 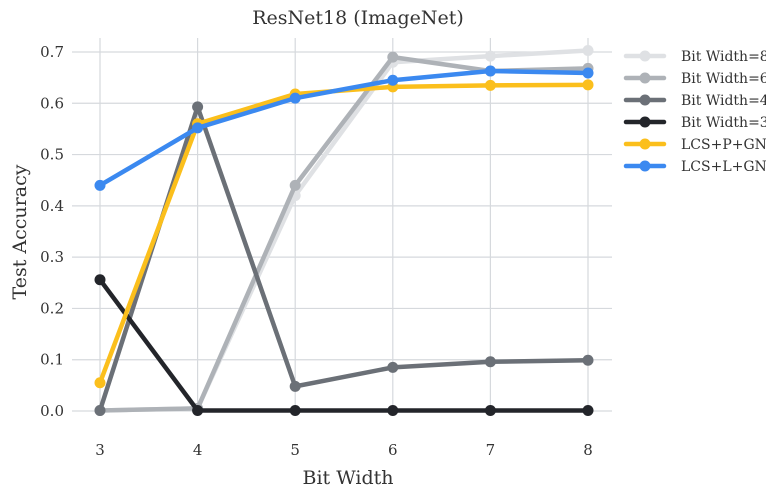 What do you see at coordinates (198, 450) in the screenshot?
I see `x-tick-label: 4` at bounding box center [198, 450].